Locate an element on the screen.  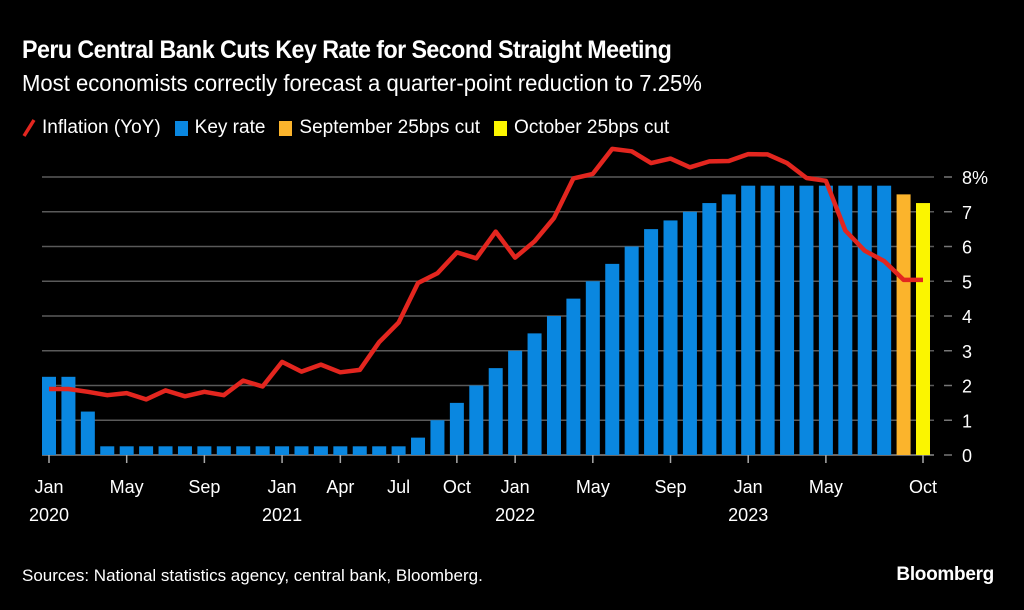
orange-swatch-icon is located at coordinates (286, 128).